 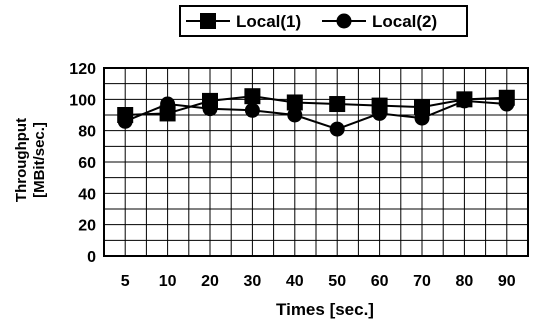 What do you see at coordinates (295, 281) in the screenshot?
I see `x-tick-label: 40` at bounding box center [295, 281].